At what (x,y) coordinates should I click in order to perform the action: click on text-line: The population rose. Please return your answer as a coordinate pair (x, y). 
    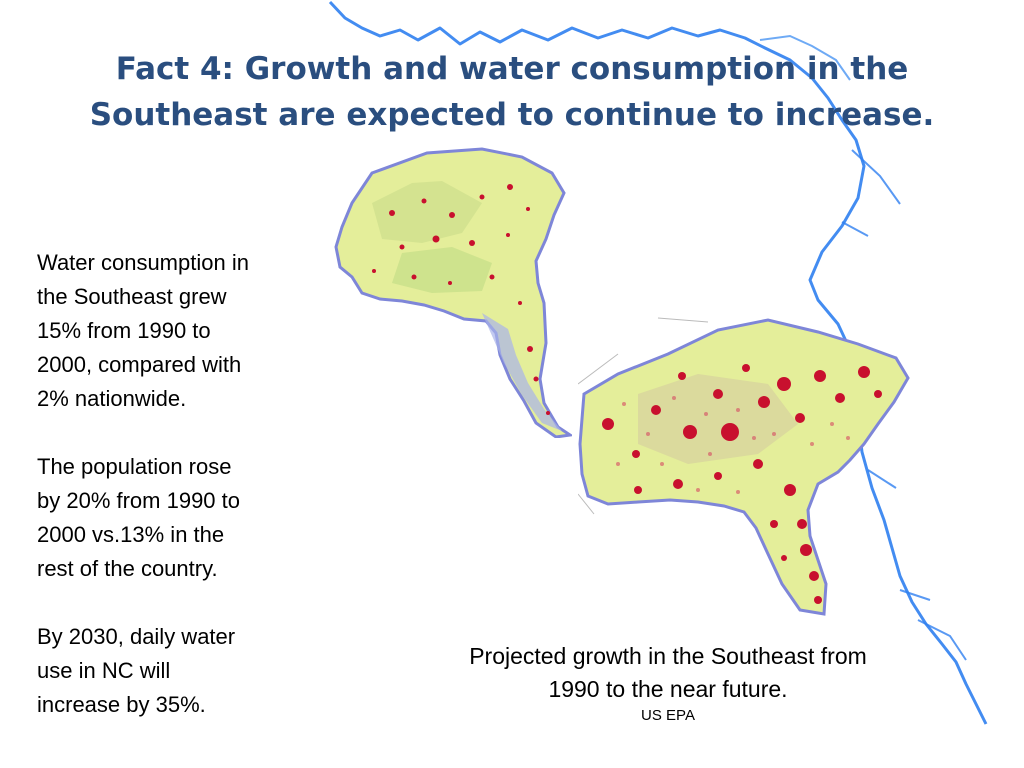
    Looking at the image, I should click on (134, 466).